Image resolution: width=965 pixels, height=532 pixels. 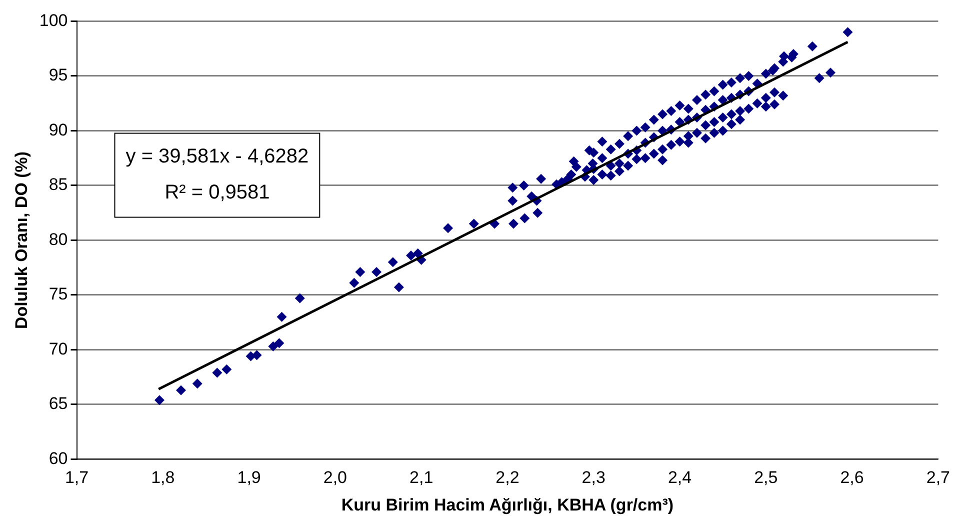 What do you see at coordinates (680, 478) in the screenshot?
I see `x-tick-label: 2,4` at bounding box center [680, 478].